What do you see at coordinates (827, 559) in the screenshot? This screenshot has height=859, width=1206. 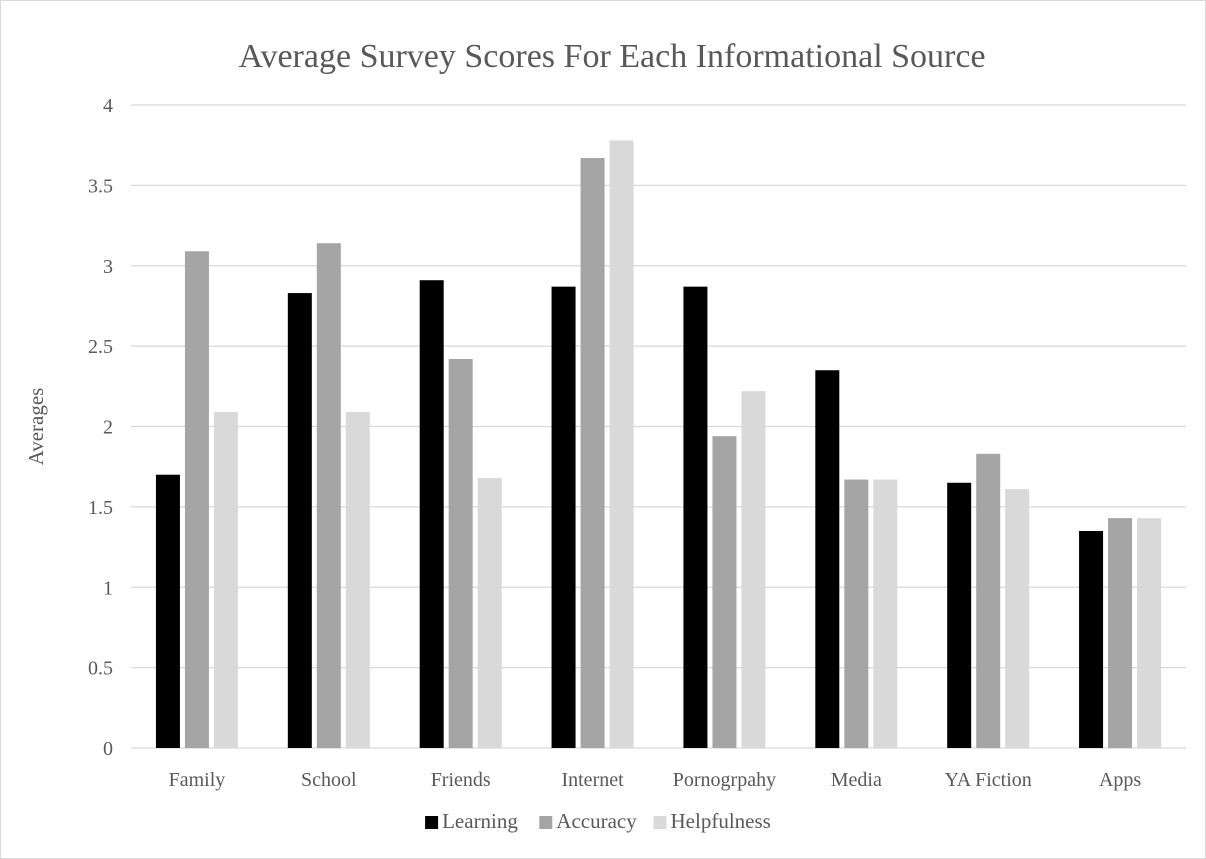 I see `bar-learning-media` at bounding box center [827, 559].